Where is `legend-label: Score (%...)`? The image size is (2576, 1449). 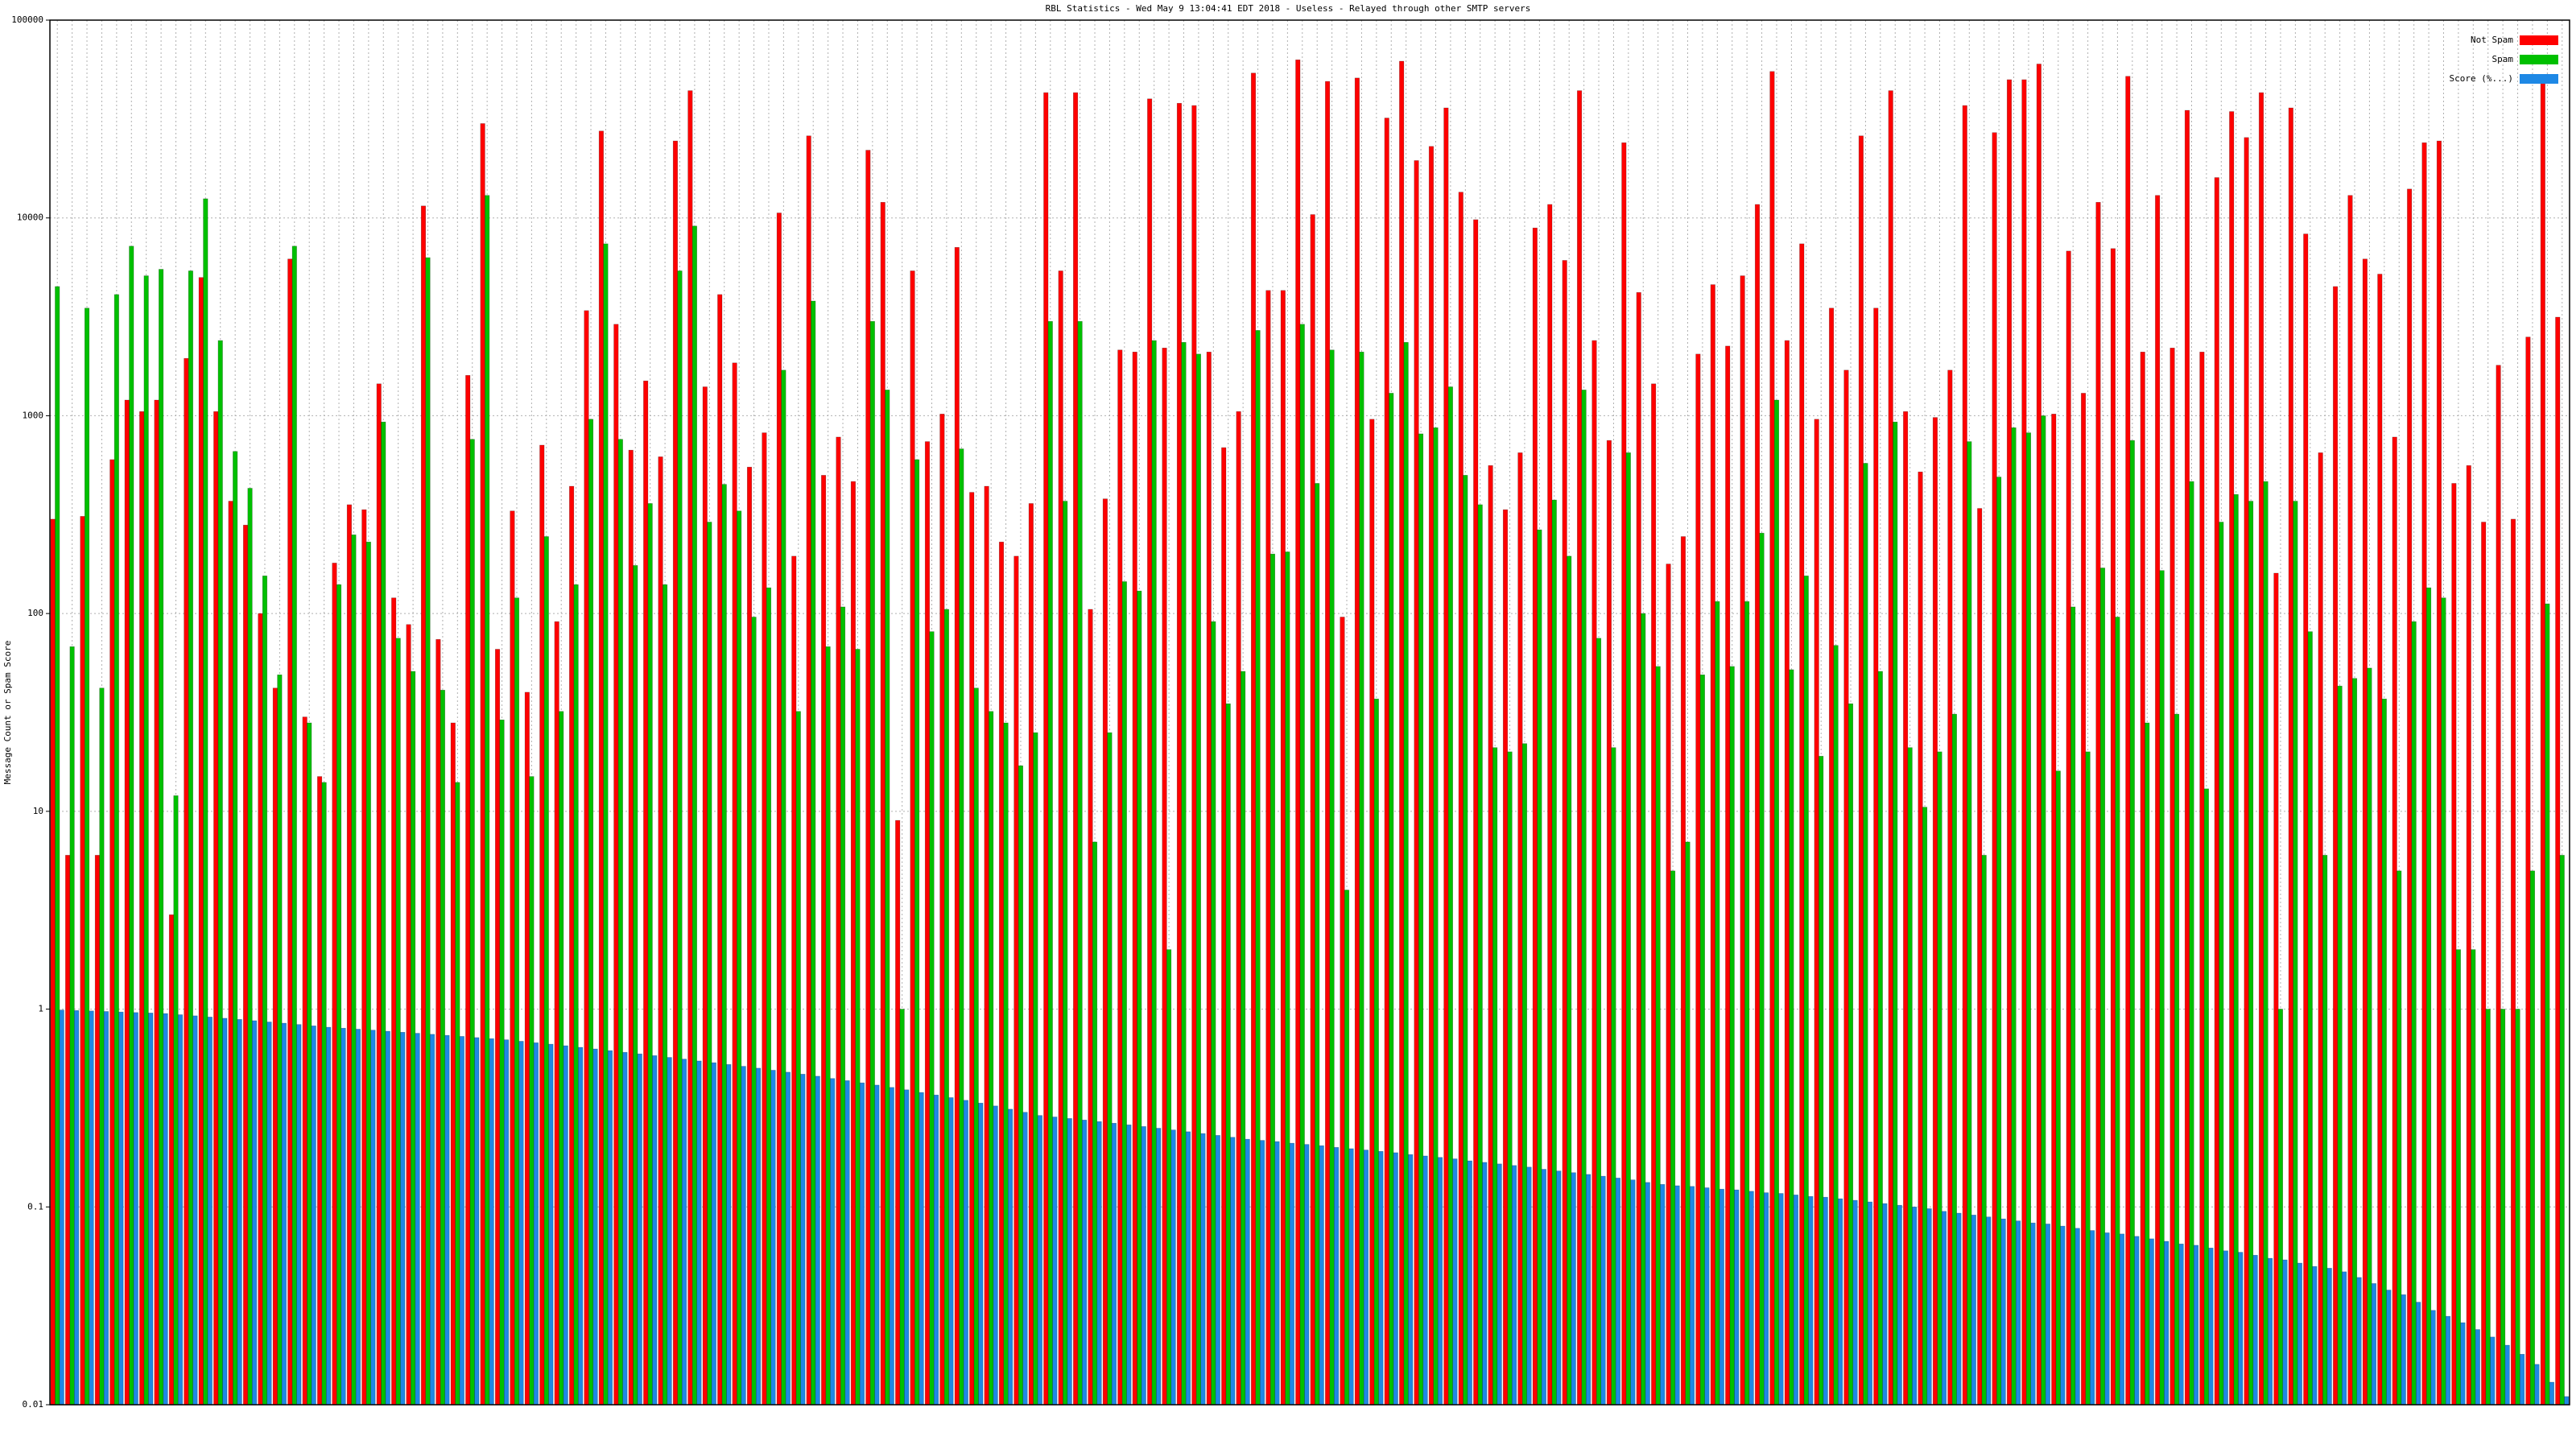
legend-label: Score (%...) is located at coordinates (2481, 78).